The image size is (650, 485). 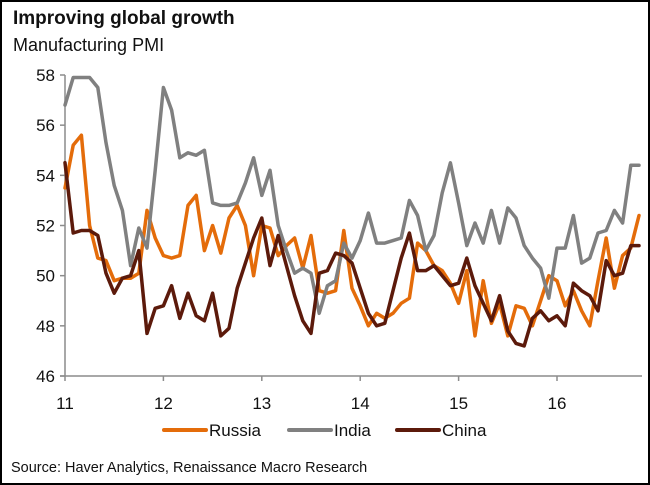 I want to click on legend-label-russia: Russia, so click(x=235, y=430).